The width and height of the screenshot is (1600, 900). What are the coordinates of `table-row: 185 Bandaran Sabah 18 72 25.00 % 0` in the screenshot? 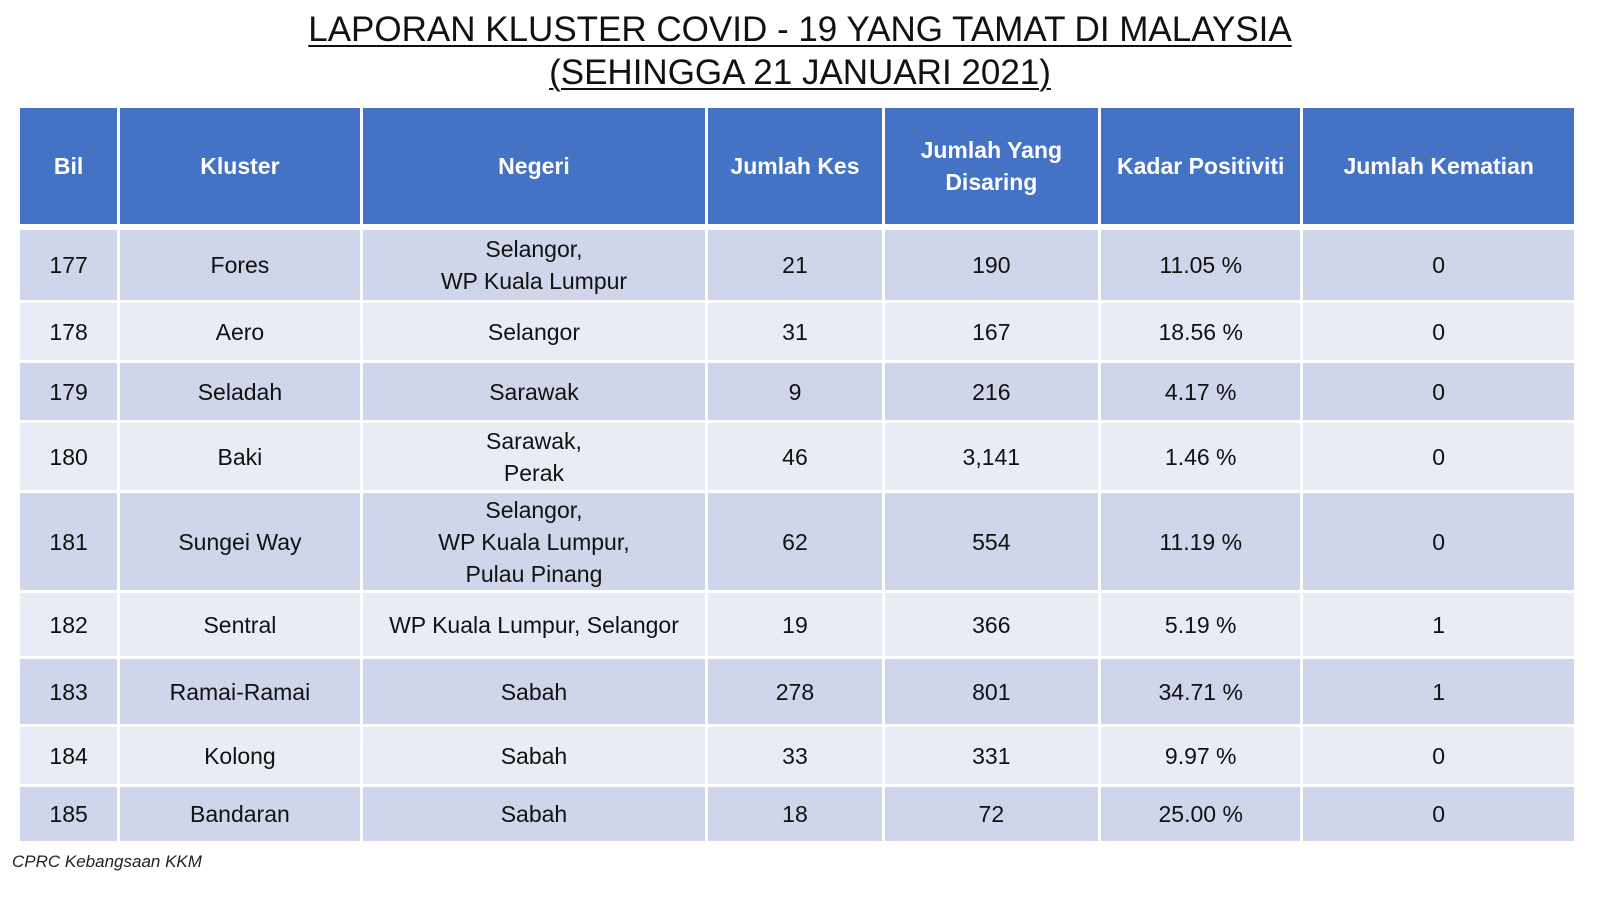 It's located at (797, 814).